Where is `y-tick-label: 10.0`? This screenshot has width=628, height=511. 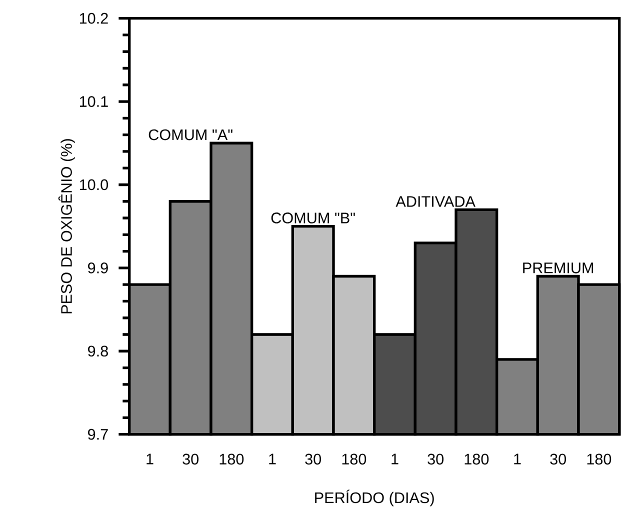 y-tick-label: 10.0 is located at coordinates (94, 184).